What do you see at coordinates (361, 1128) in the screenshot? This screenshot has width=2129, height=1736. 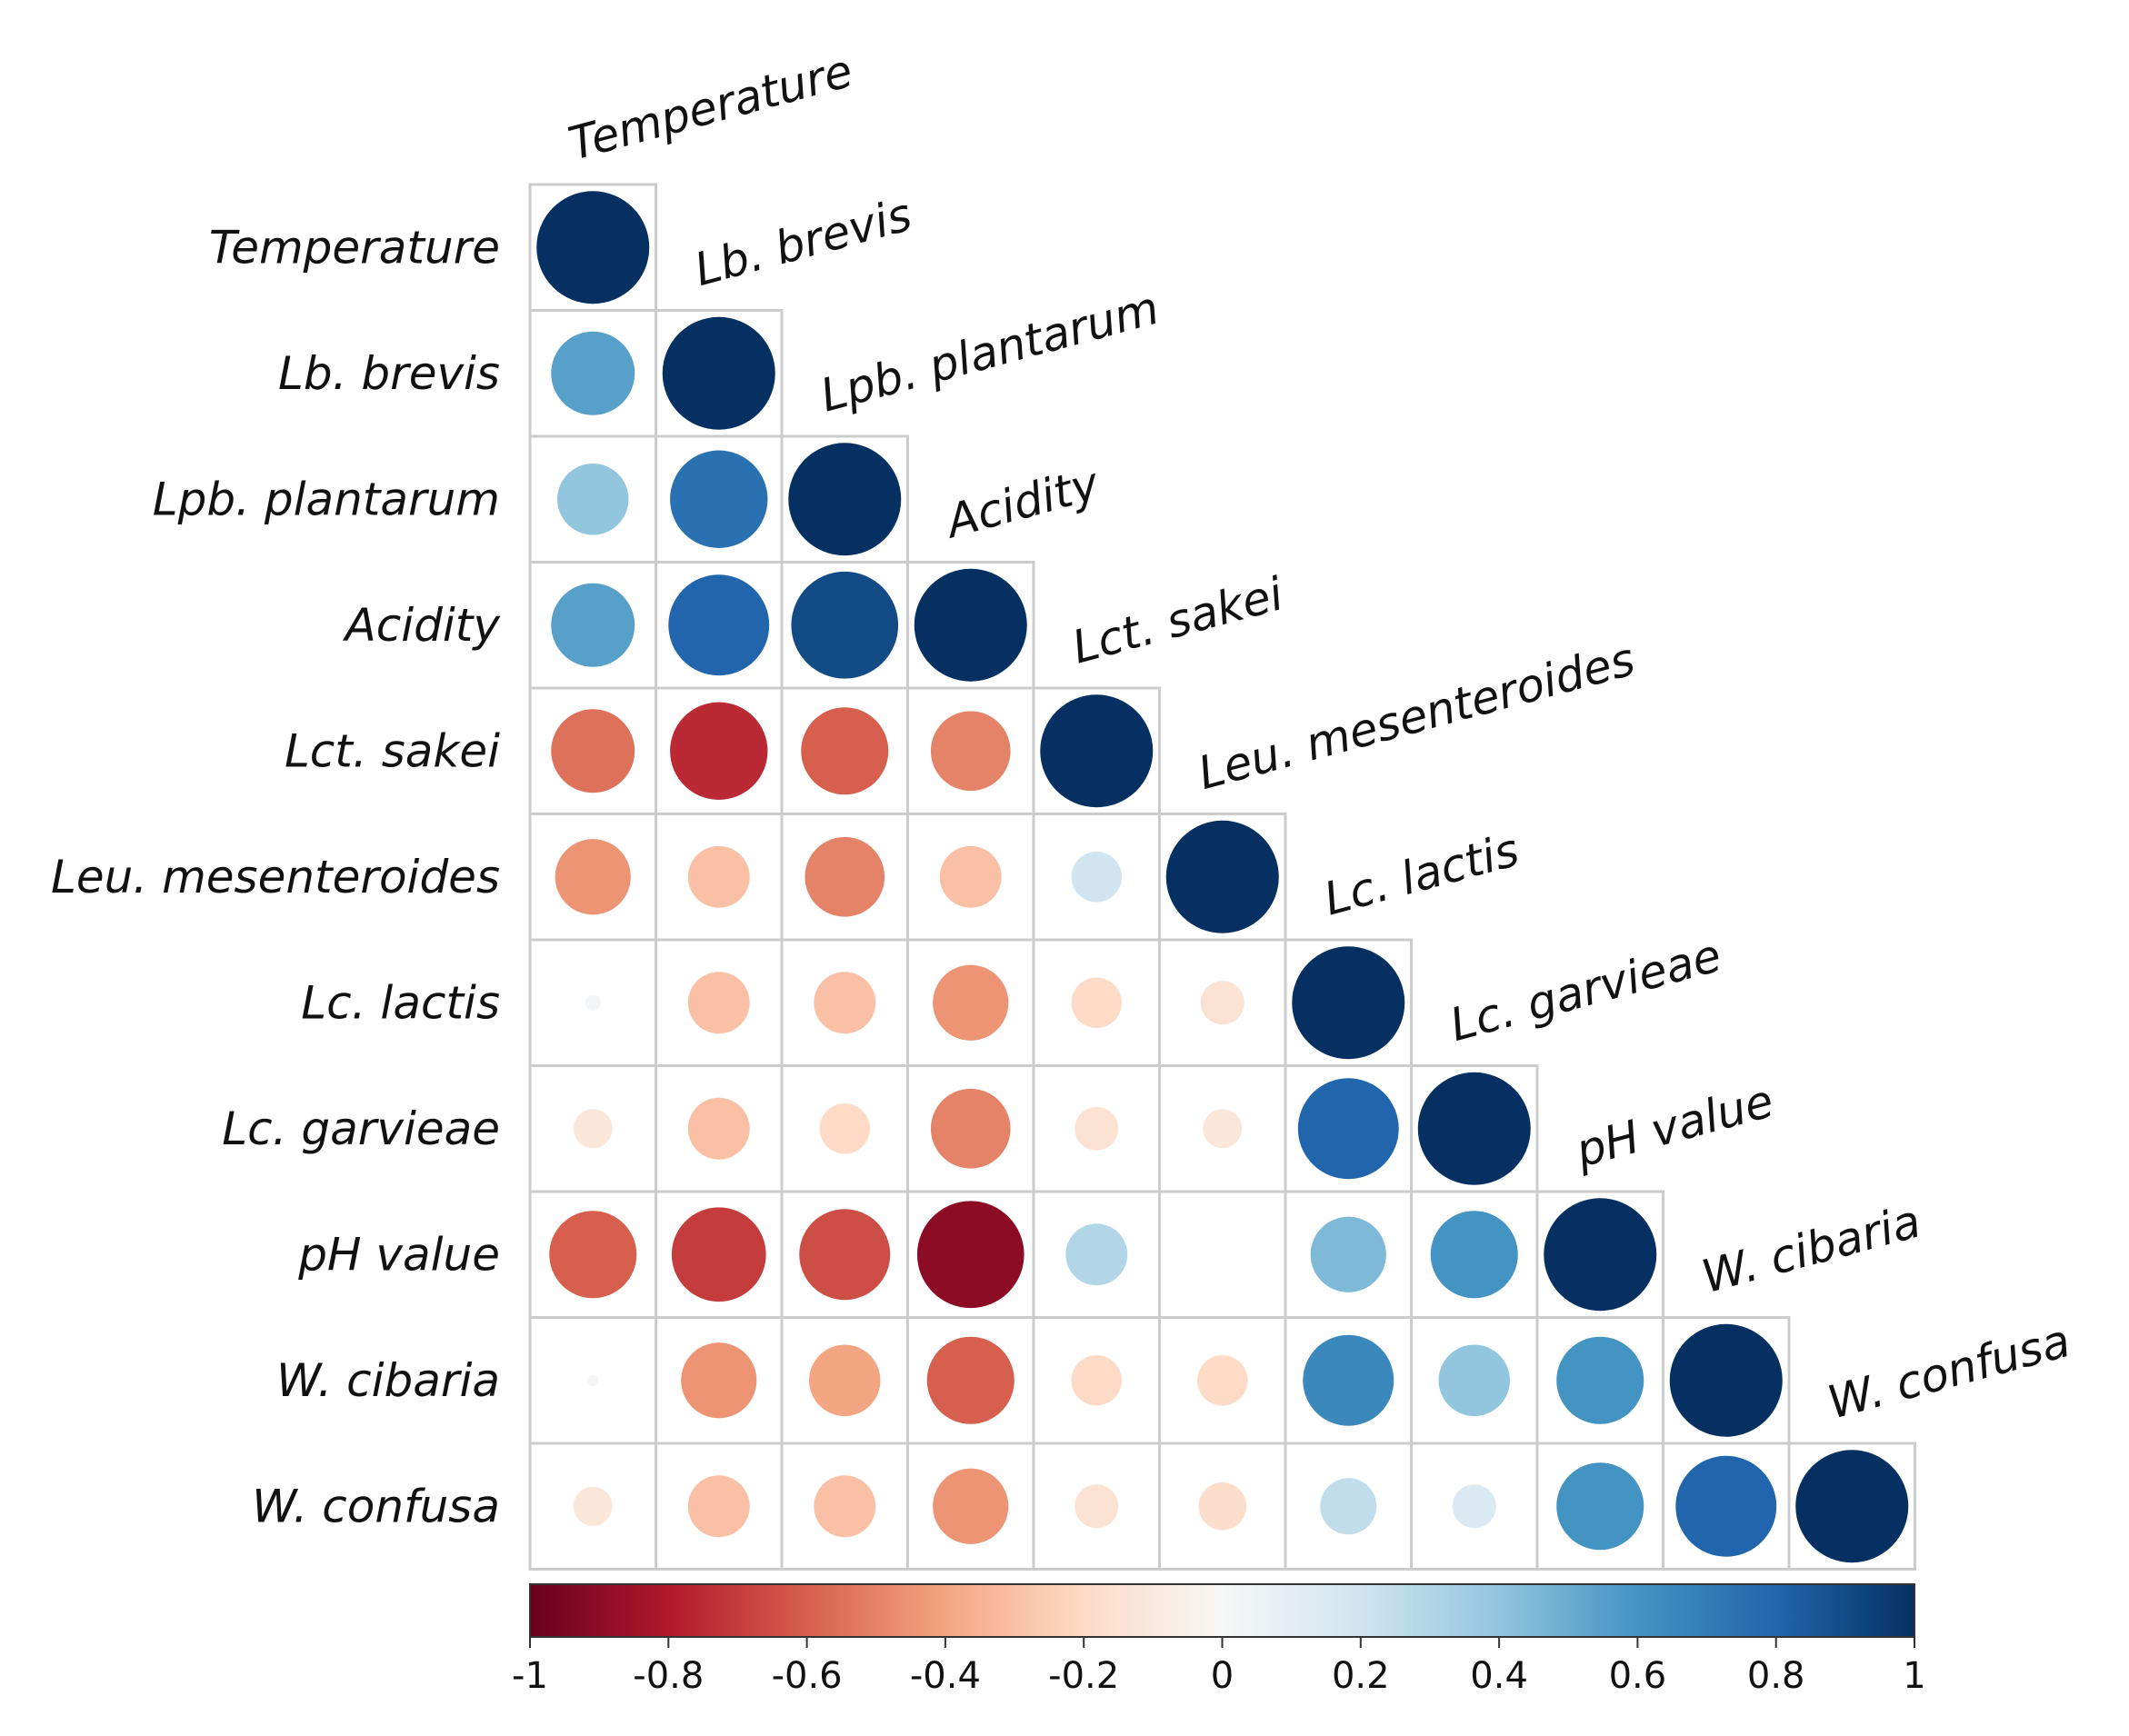 I see `row-label-lc-garvieae: Lc. garvieae` at bounding box center [361, 1128].